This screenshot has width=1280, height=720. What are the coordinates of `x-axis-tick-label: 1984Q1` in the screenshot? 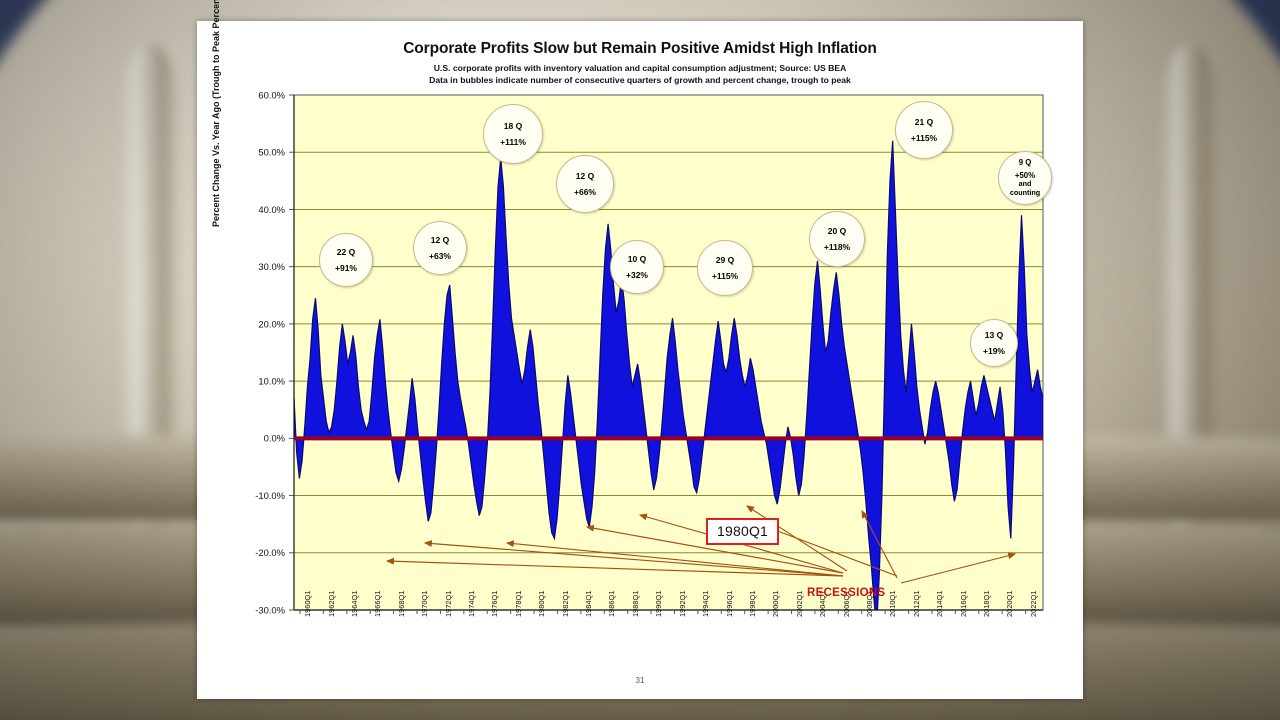 It's located at (589, 603).